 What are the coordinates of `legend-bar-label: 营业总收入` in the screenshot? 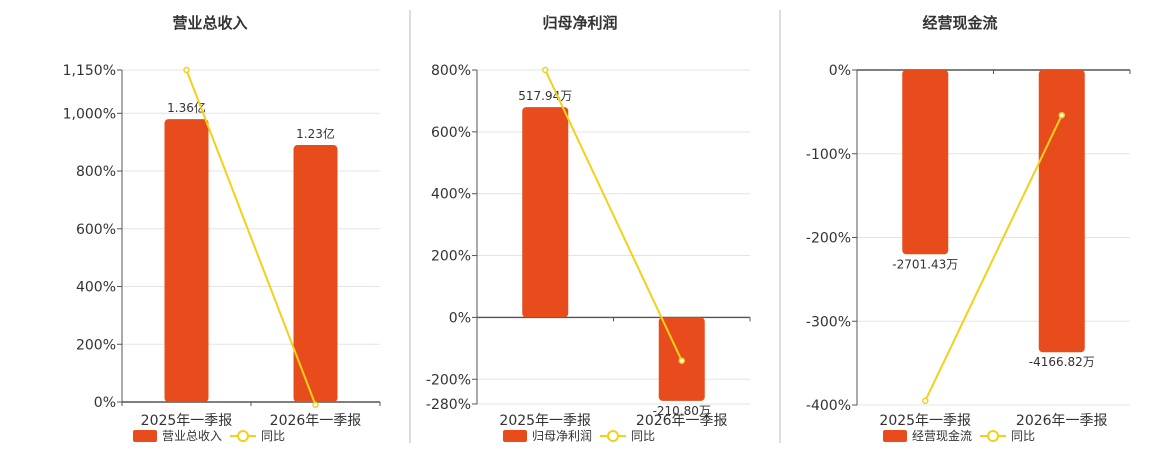 It's located at (192, 436).